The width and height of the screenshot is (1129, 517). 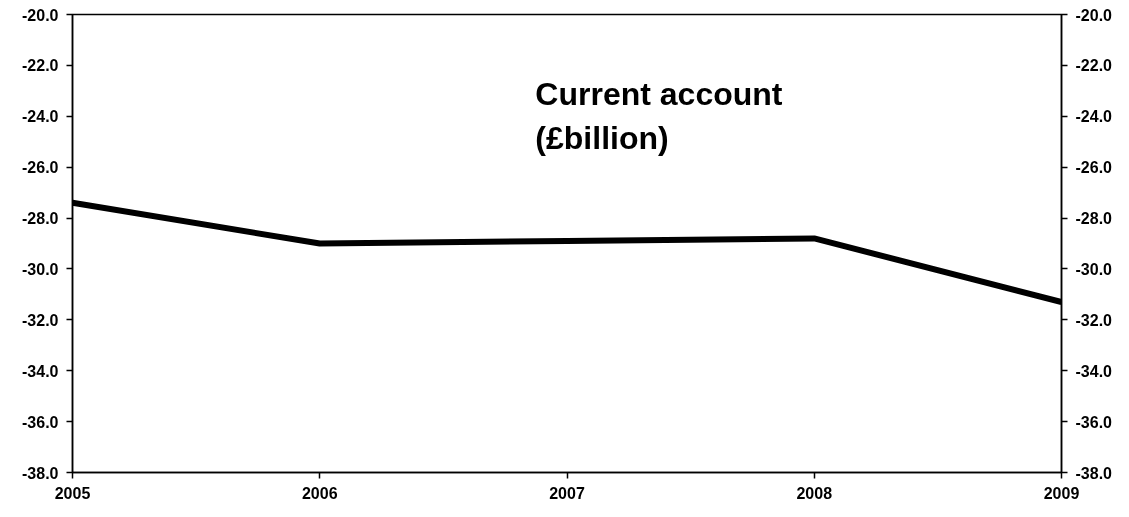 What do you see at coordinates (814, 493) in the screenshot?
I see `x-tick-label: 2008` at bounding box center [814, 493].